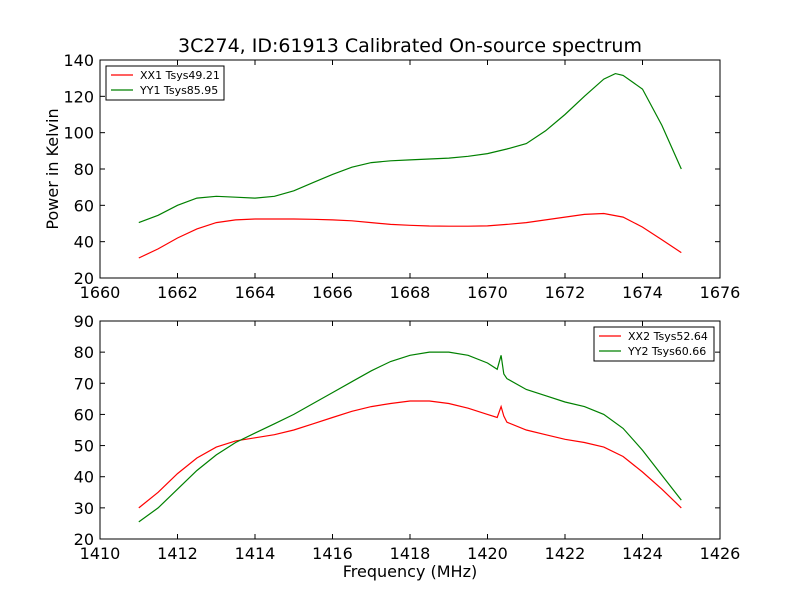 This screenshot has height=604, width=800. I want to click on series-line-xx1, so click(410, 235).